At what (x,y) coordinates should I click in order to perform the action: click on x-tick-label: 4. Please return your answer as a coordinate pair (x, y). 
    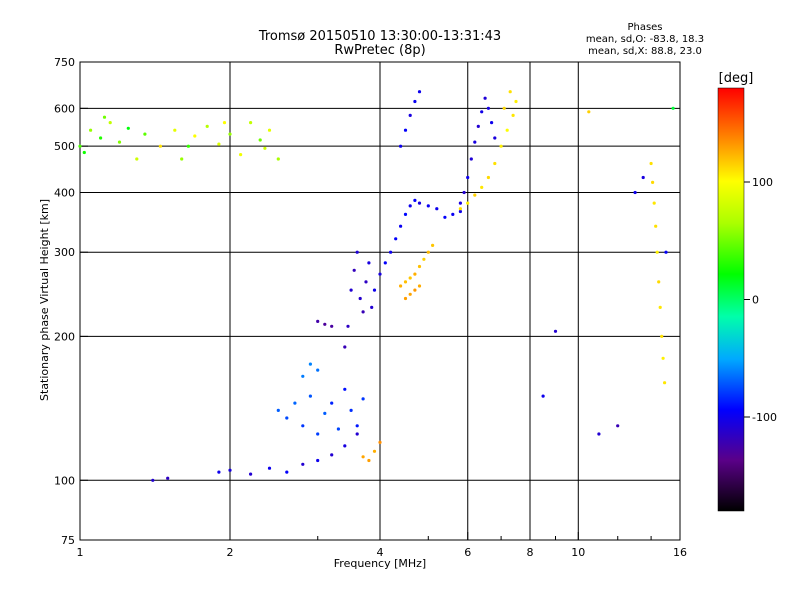
    Looking at the image, I should click on (380, 552).